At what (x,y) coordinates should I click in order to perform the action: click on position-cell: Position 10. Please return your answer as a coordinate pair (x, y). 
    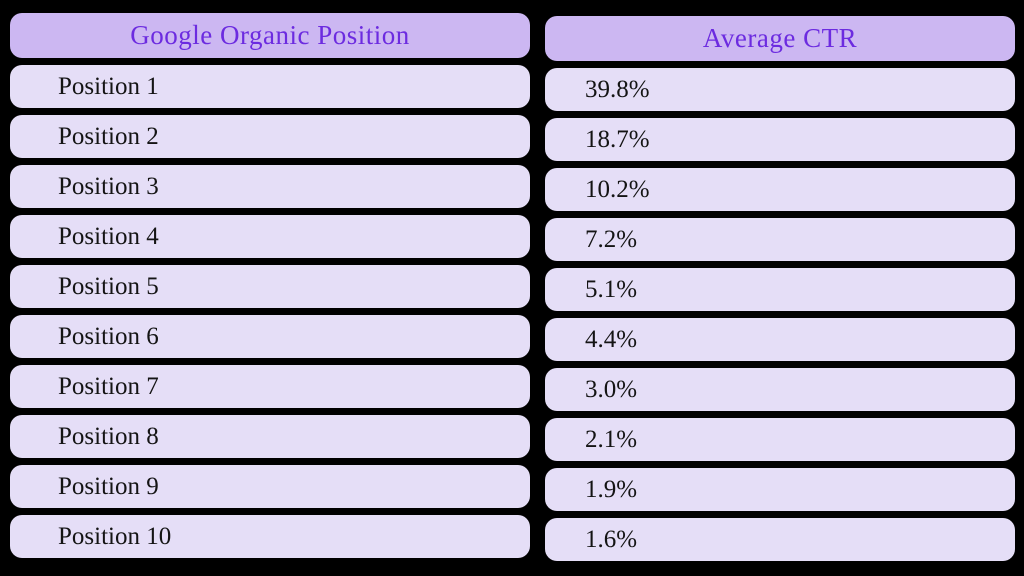
    Looking at the image, I should click on (270, 536).